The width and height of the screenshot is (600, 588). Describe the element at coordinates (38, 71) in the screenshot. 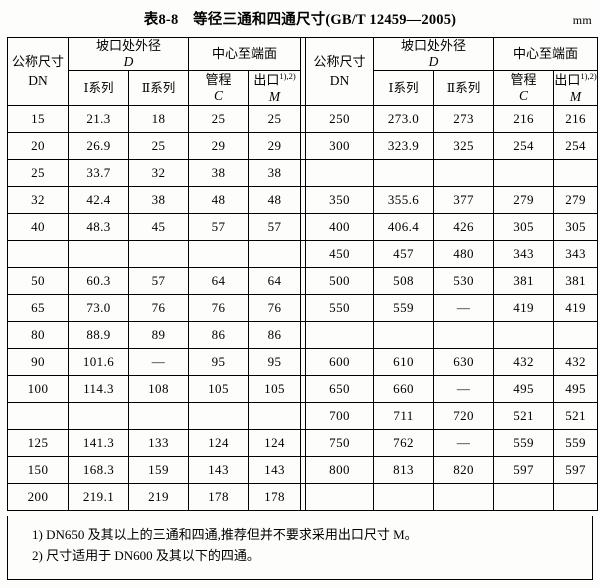

I see `header-dn-left: 公称尺寸 DN` at that location.